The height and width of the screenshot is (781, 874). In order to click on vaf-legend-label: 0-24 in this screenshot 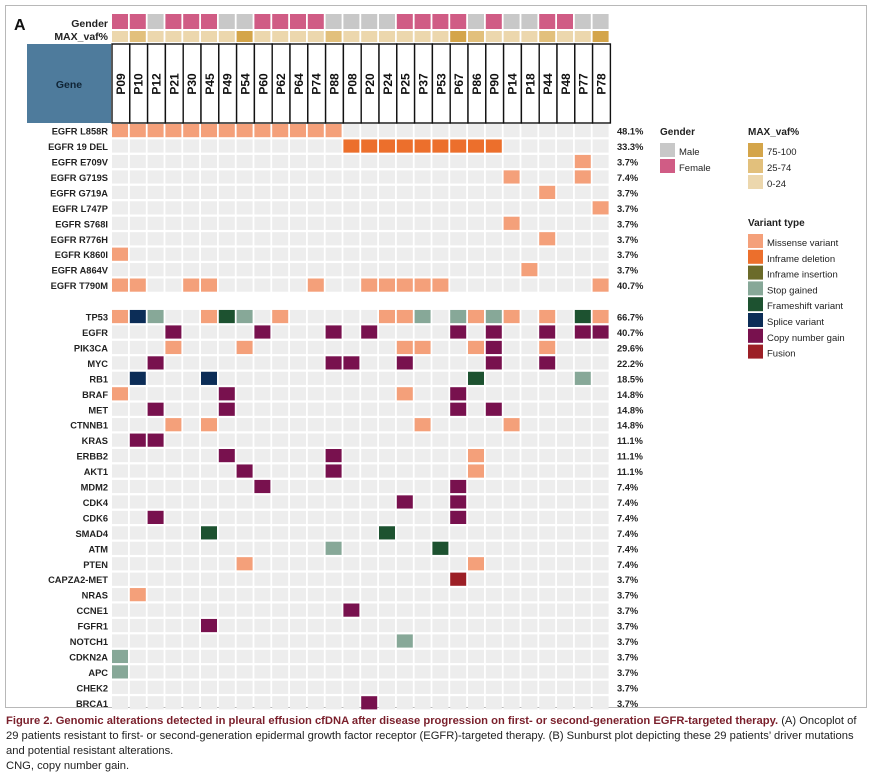, I will do `click(776, 184)`.